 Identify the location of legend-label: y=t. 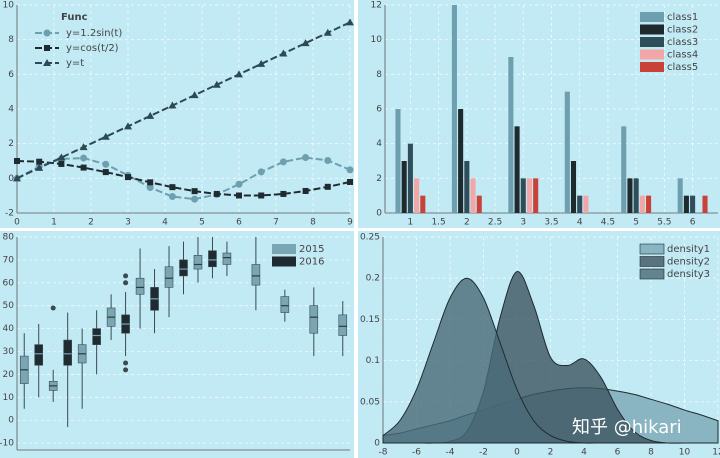
(75, 63).